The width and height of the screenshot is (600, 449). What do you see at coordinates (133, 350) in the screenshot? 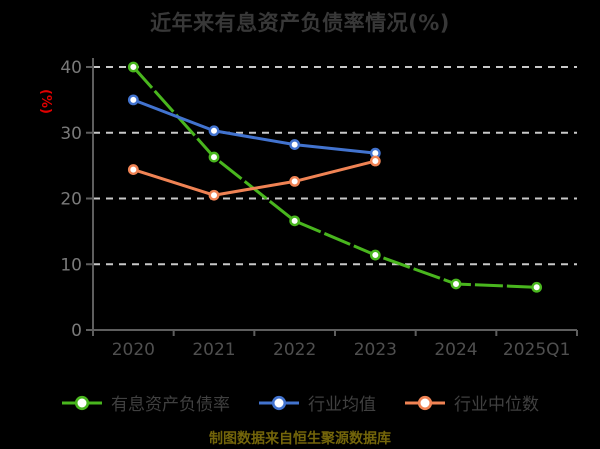
I see `x-tick-label-2020: 2020` at bounding box center [133, 350].